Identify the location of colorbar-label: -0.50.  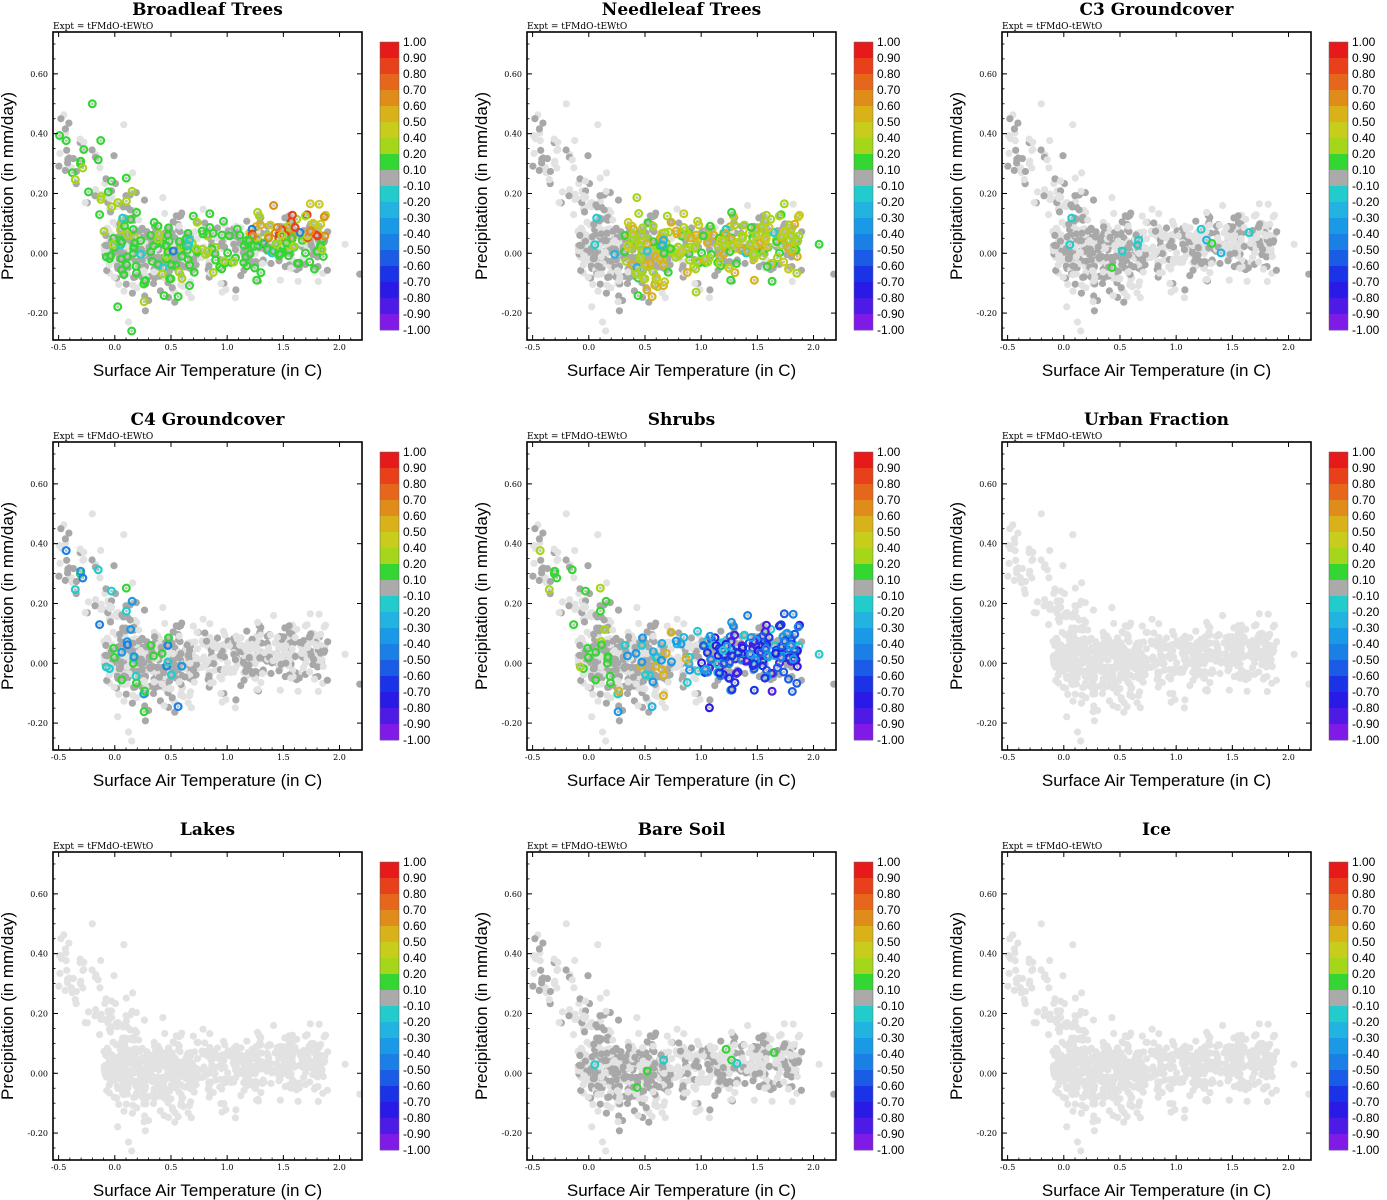
(1366, 250).